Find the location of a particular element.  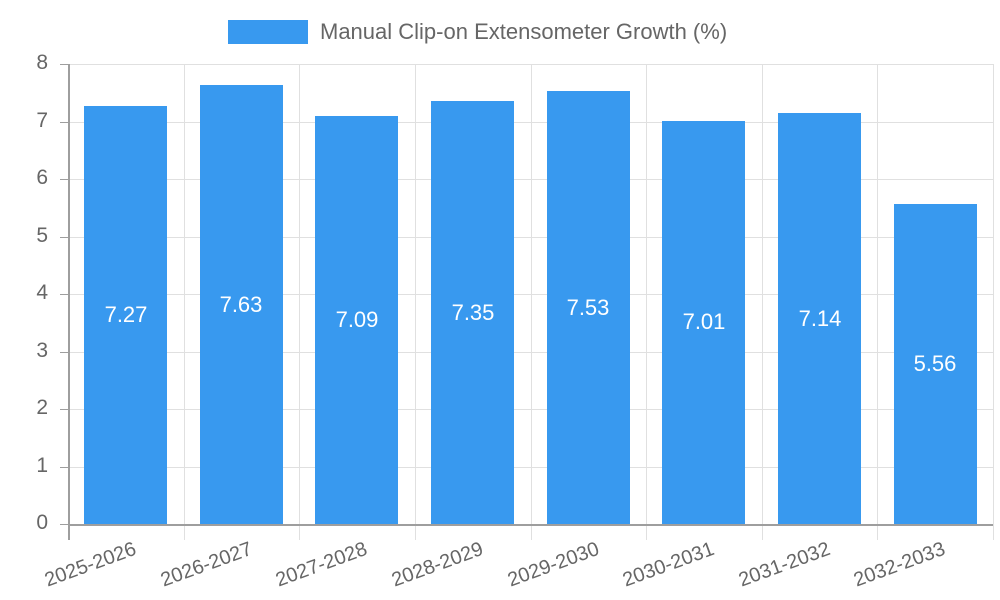

bar-value-label: 7.09 is located at coordinates (357, 319).